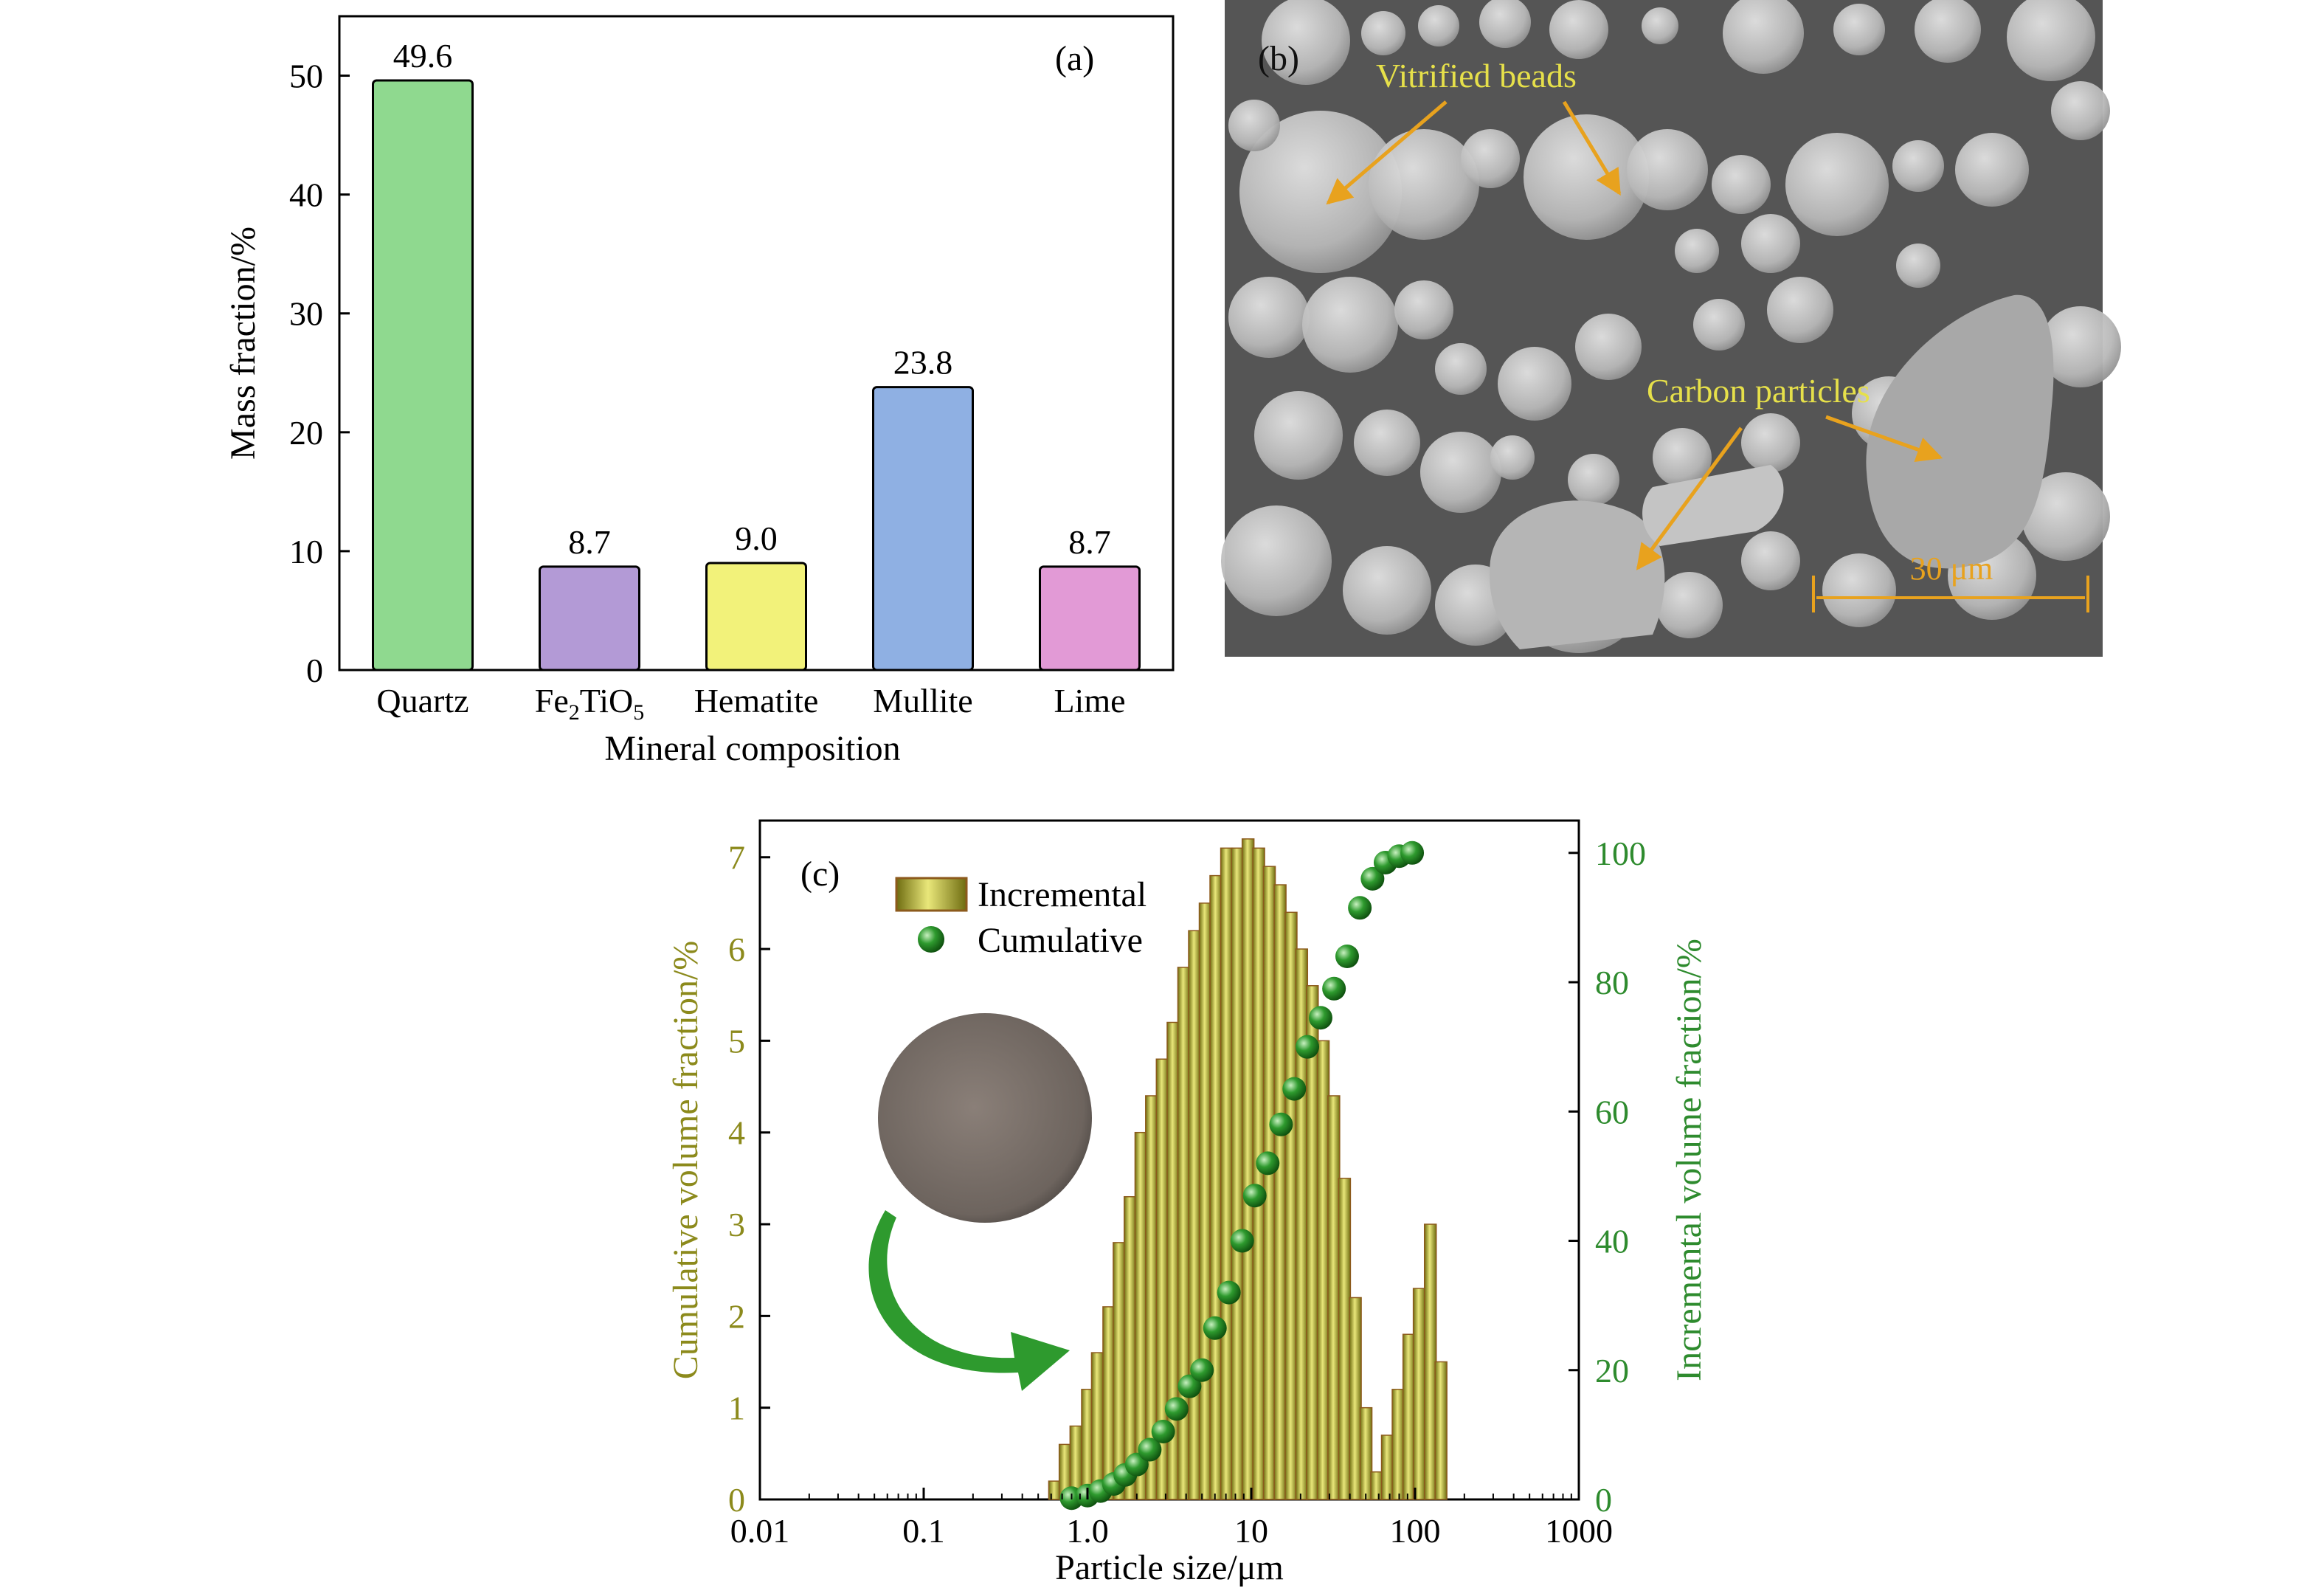  What do you see at coordinates (756, 354) in the screenshot?
I see `panel-a-bars: 49.6 8.7 9.0 23.8 8.7` at bounding box center [756, 354].